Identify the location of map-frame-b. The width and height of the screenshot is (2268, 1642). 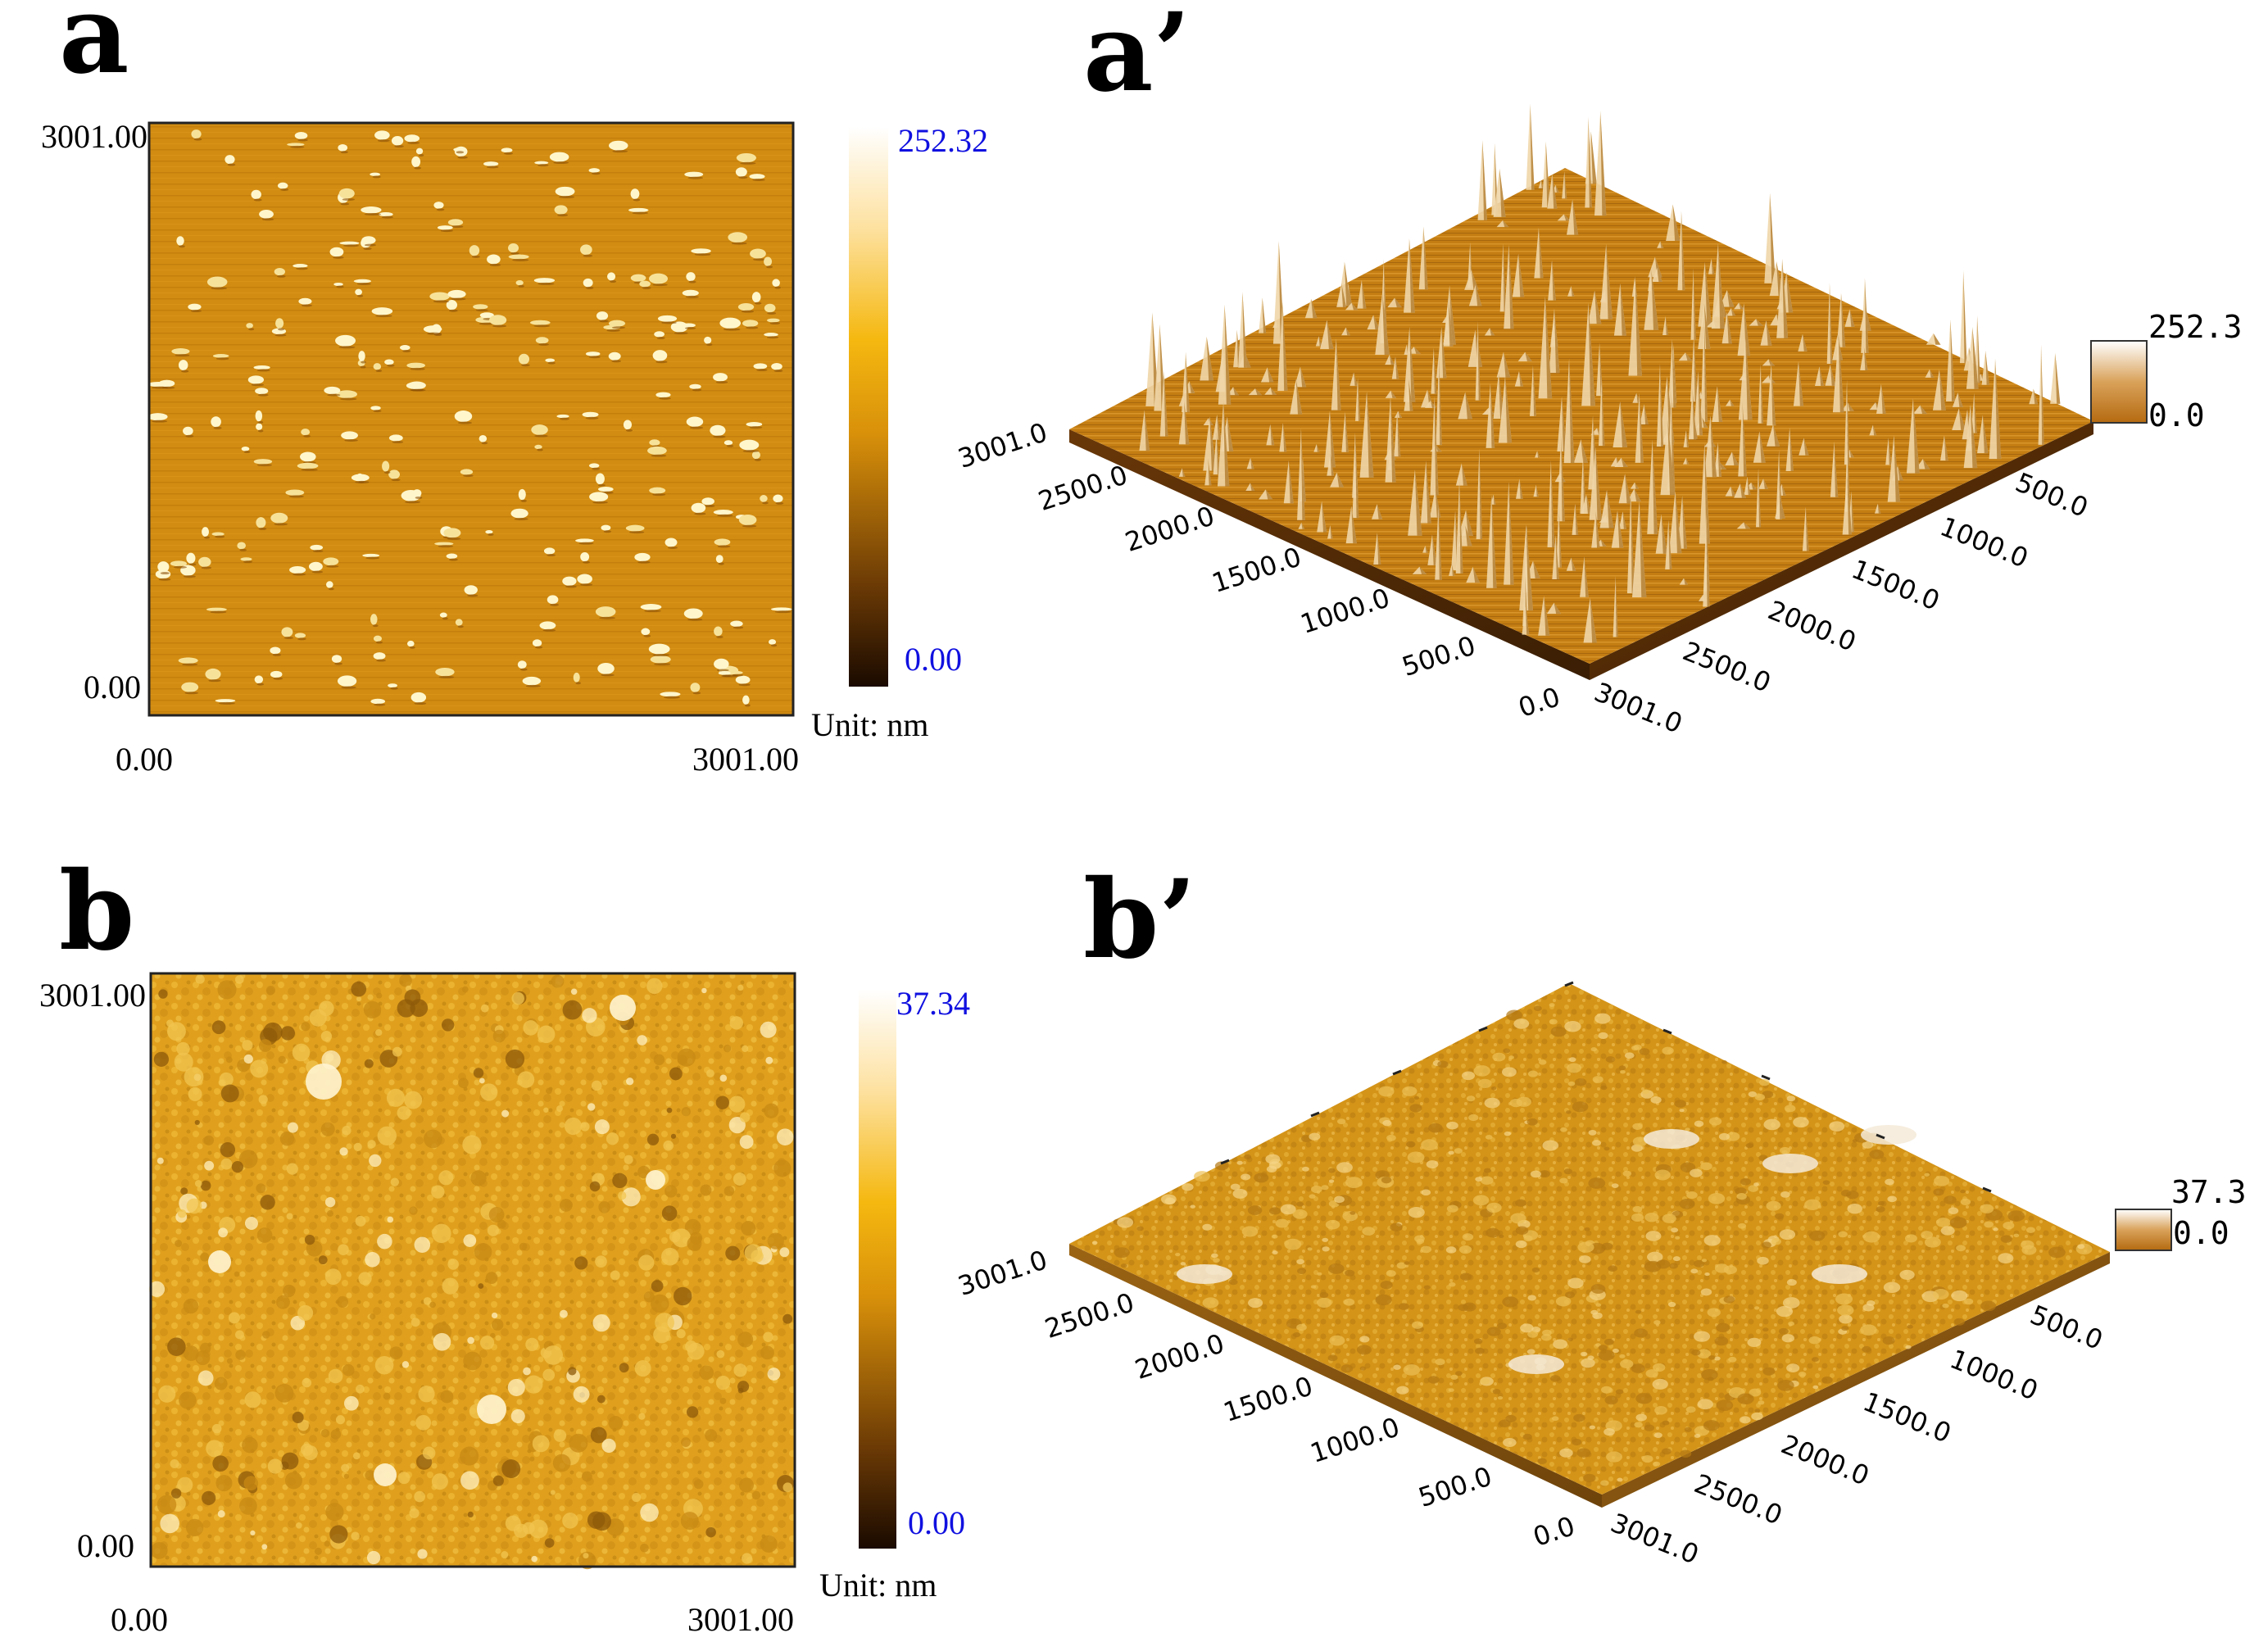
(472, 1270).